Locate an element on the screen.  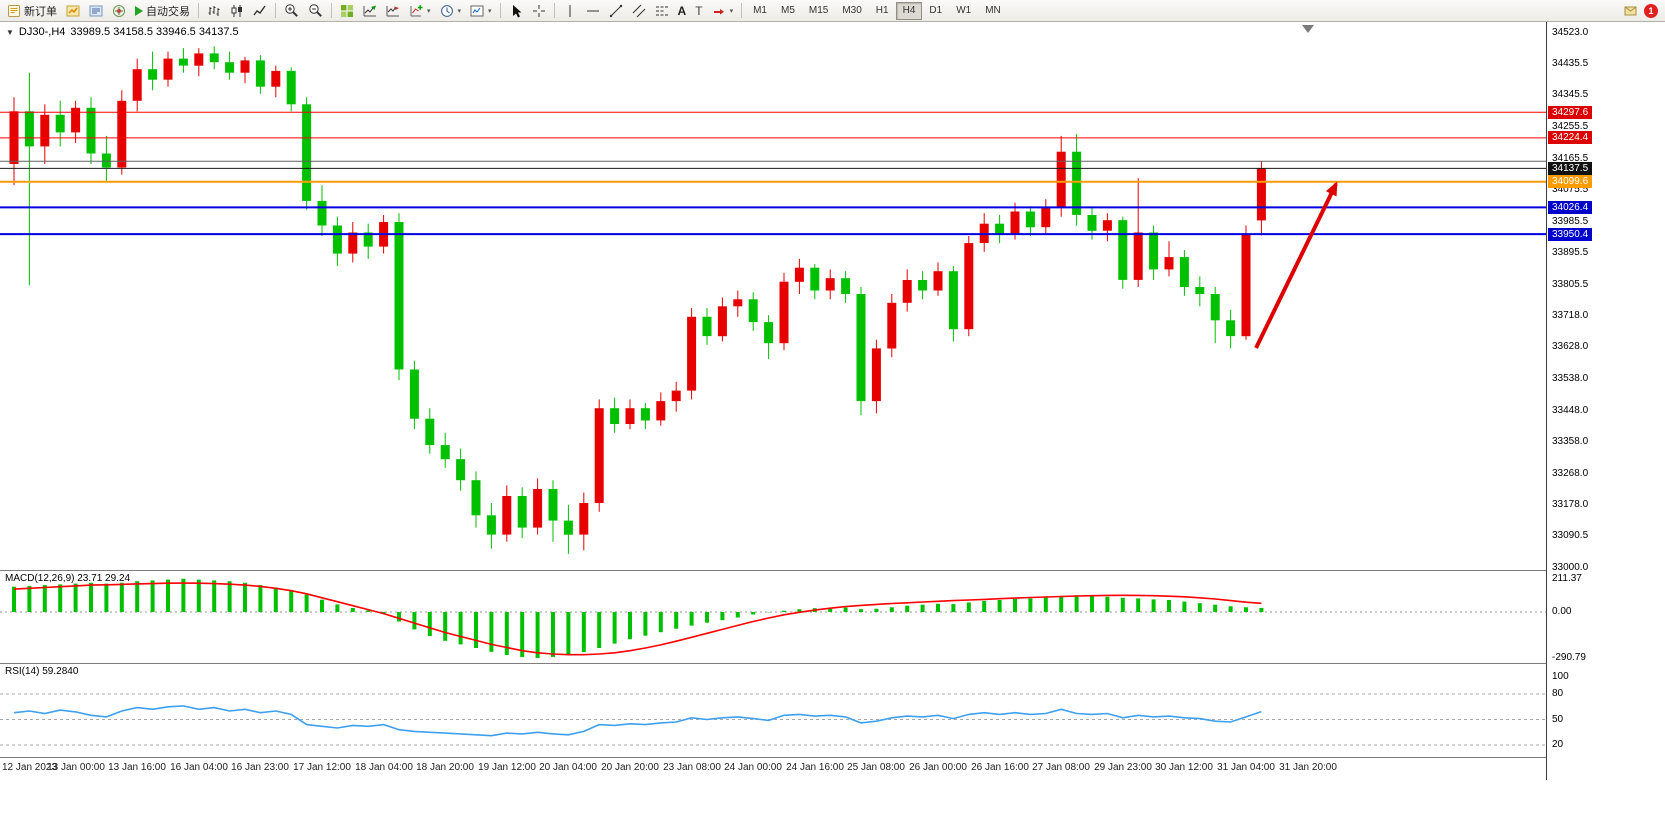
rsi-scale-label: 20 is located at coordinates (1558, 744).